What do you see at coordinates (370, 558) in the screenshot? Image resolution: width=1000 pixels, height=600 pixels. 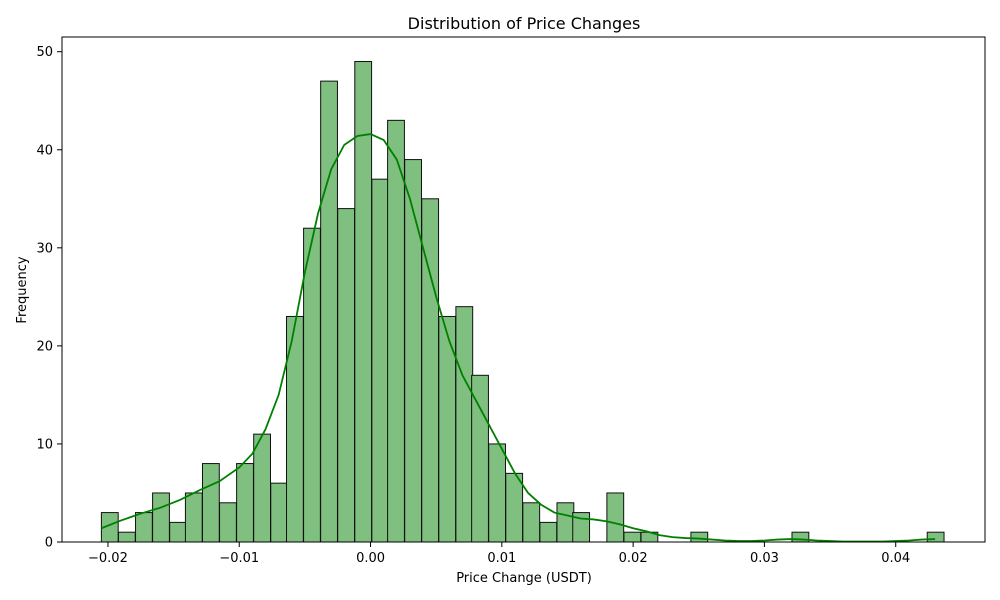 I see `x-tick-label: 0.00` at bounding box center [370, 558].